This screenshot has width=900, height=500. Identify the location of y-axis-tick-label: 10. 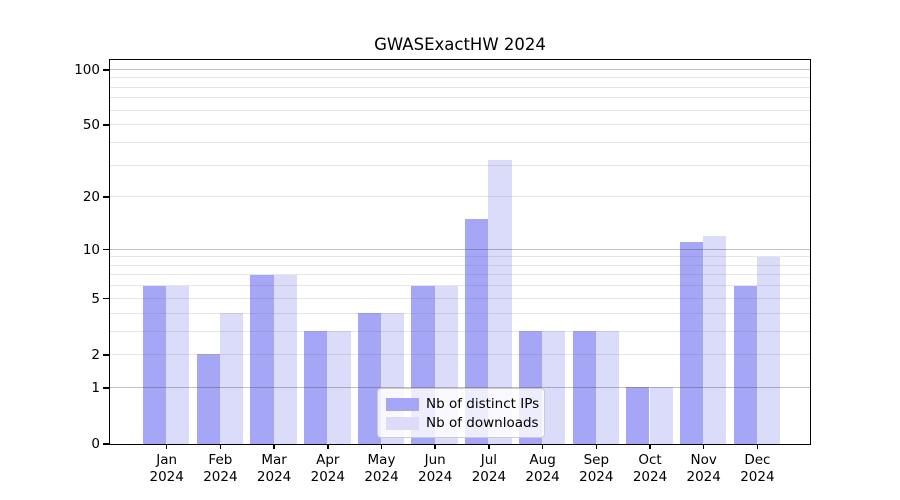
(91, 249).